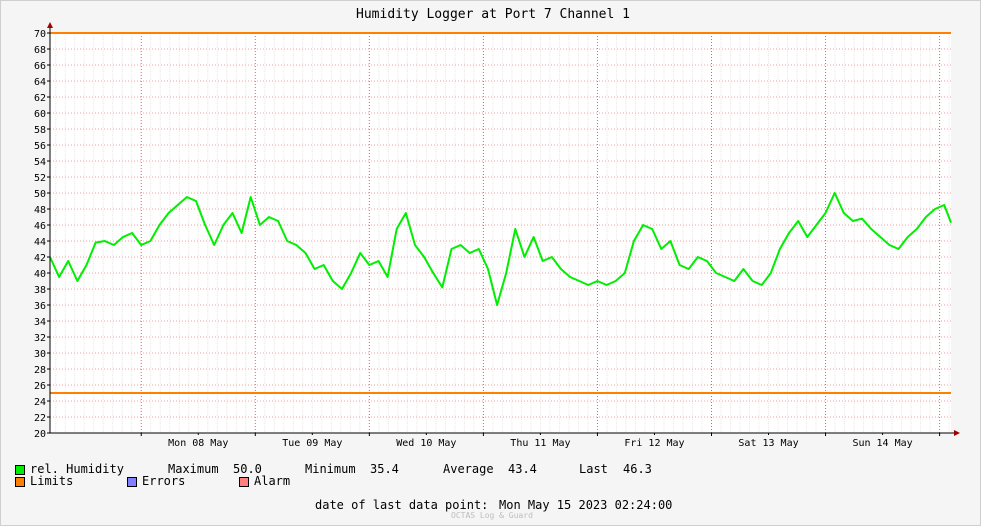 Image resolution: width=981 pixels, height=526 pixels. What do you see at coordinates (330, 469) in the screenshot?
I see `minimum-label: Minimum` at bounding box center [330, 469].